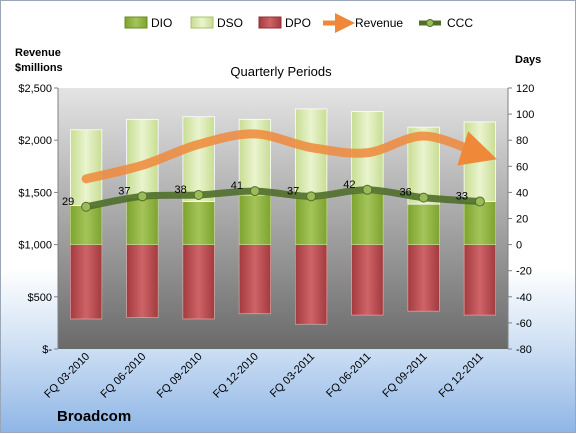 The height and width of the screenshot is (434, 576). What do you see at coordinates (524, 350) in the screenshot?
I see `right-tick-label: -80` at bounding box center [524, 350].